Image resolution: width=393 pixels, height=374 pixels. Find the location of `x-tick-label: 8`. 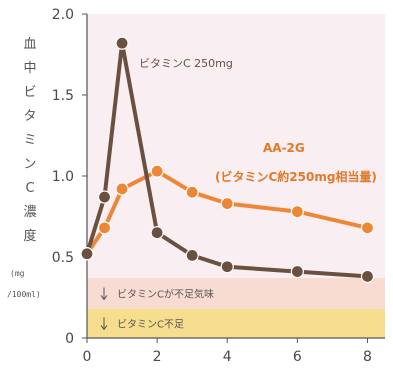

x-tick-label: 8 is located at coordinates (367, 357).